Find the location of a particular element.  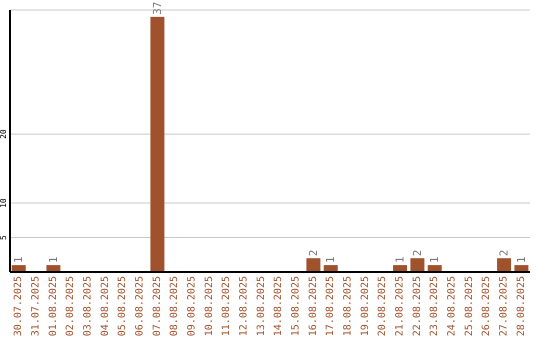

x-tick-label: 19.08.2025 is located at coordinates (365, 306).